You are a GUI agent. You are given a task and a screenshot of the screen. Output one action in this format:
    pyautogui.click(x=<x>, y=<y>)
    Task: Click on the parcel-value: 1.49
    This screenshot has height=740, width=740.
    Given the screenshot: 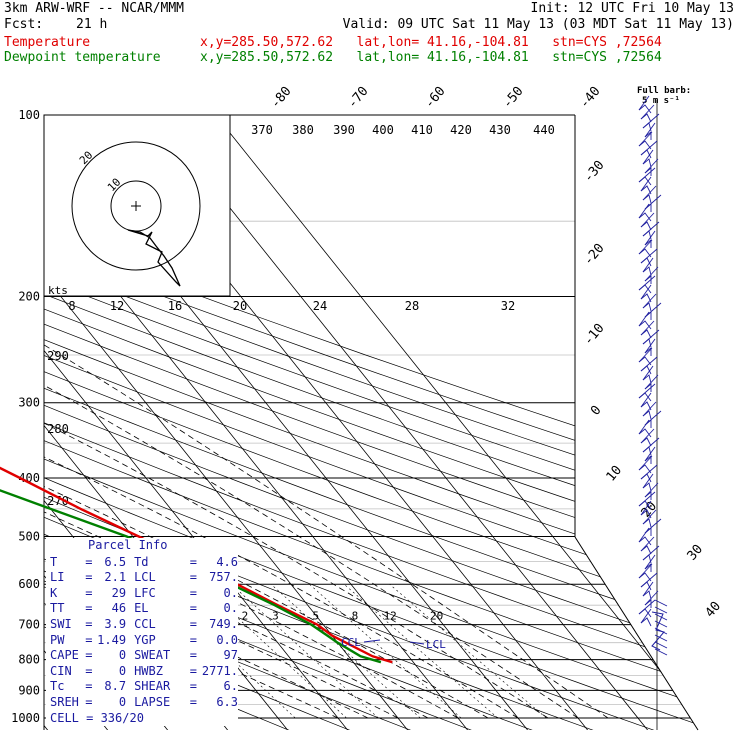 What is the action you would take?
    pyautogui.click(x=112, y=639)
    